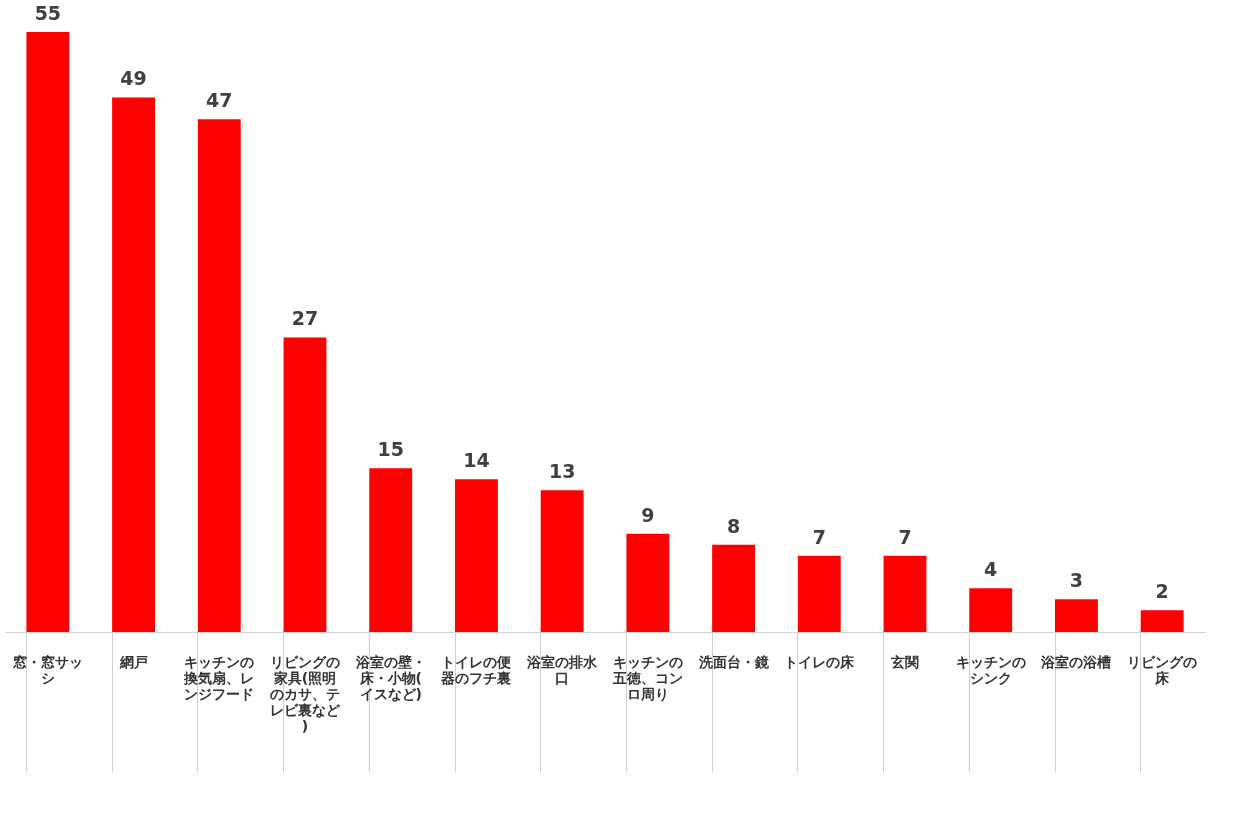 The width and height of the screenshot is (1233, 818). I want to click on x-tick-label: リビングの家具(照明のカサ、テレビ裏など), so click(305, 693).